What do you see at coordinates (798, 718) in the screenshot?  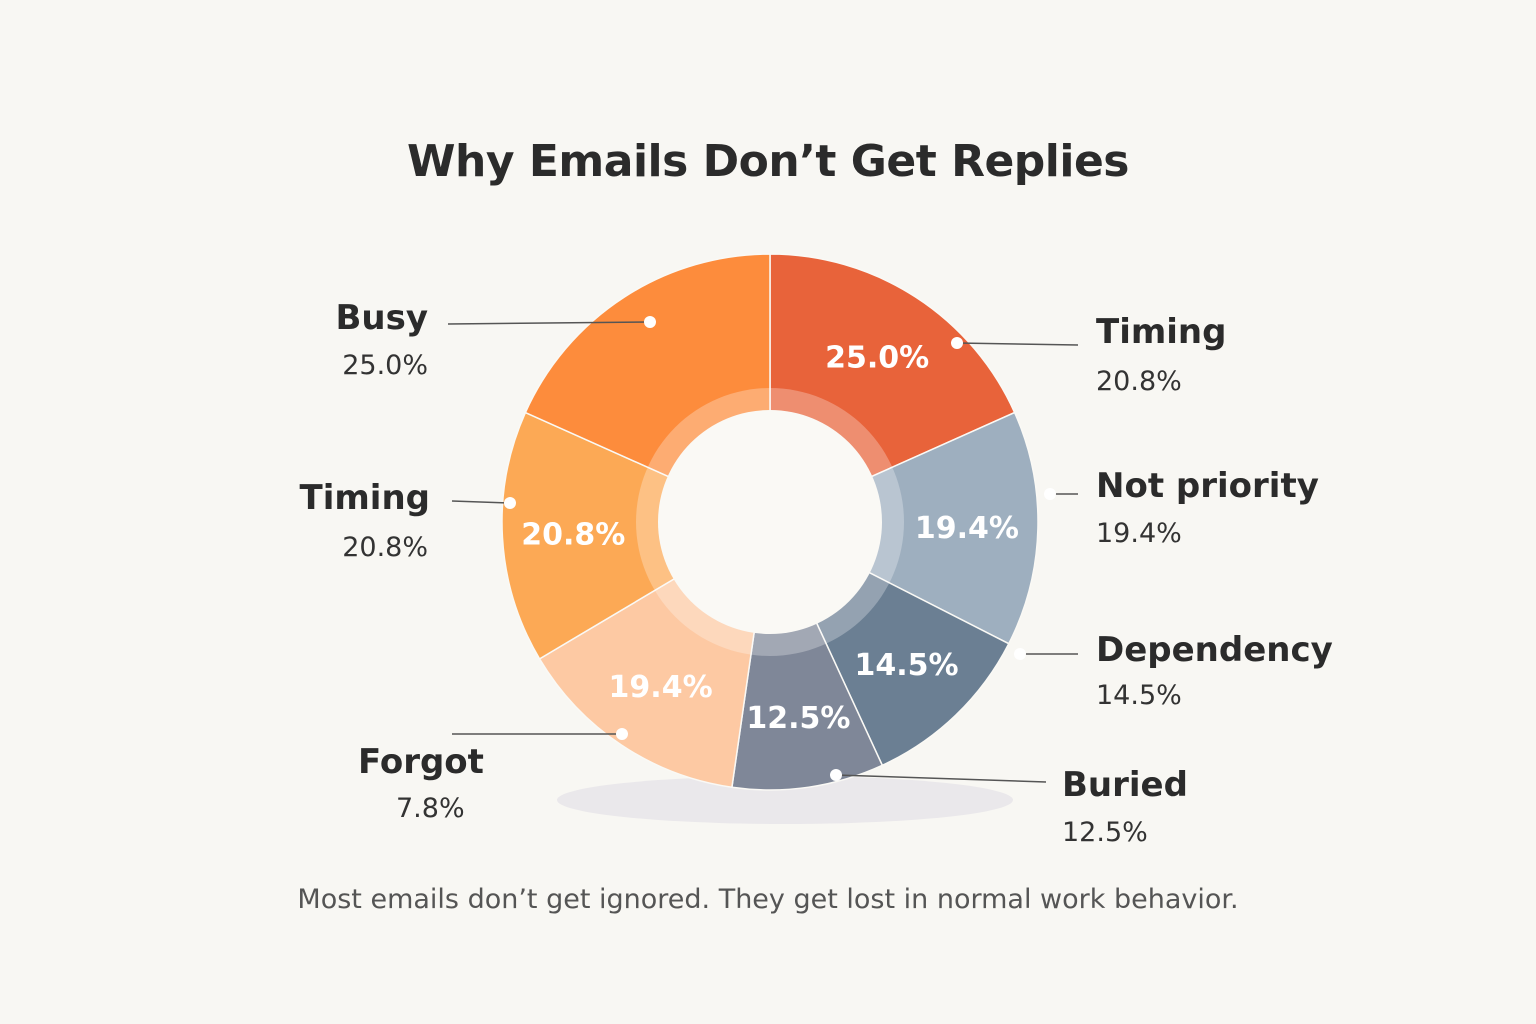 I see `slice-value-label: 12.5%` at bounding box center [798, 718].